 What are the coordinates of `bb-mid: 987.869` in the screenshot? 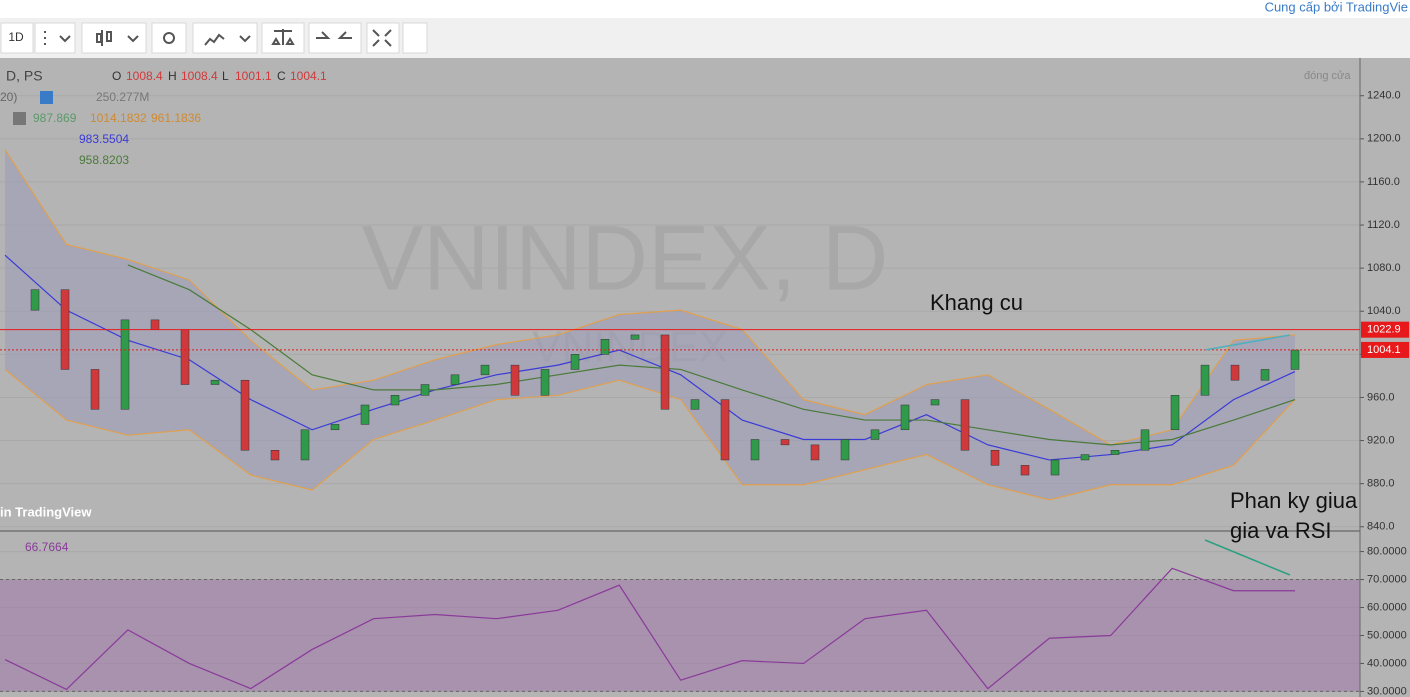 It's located at (55, 118).